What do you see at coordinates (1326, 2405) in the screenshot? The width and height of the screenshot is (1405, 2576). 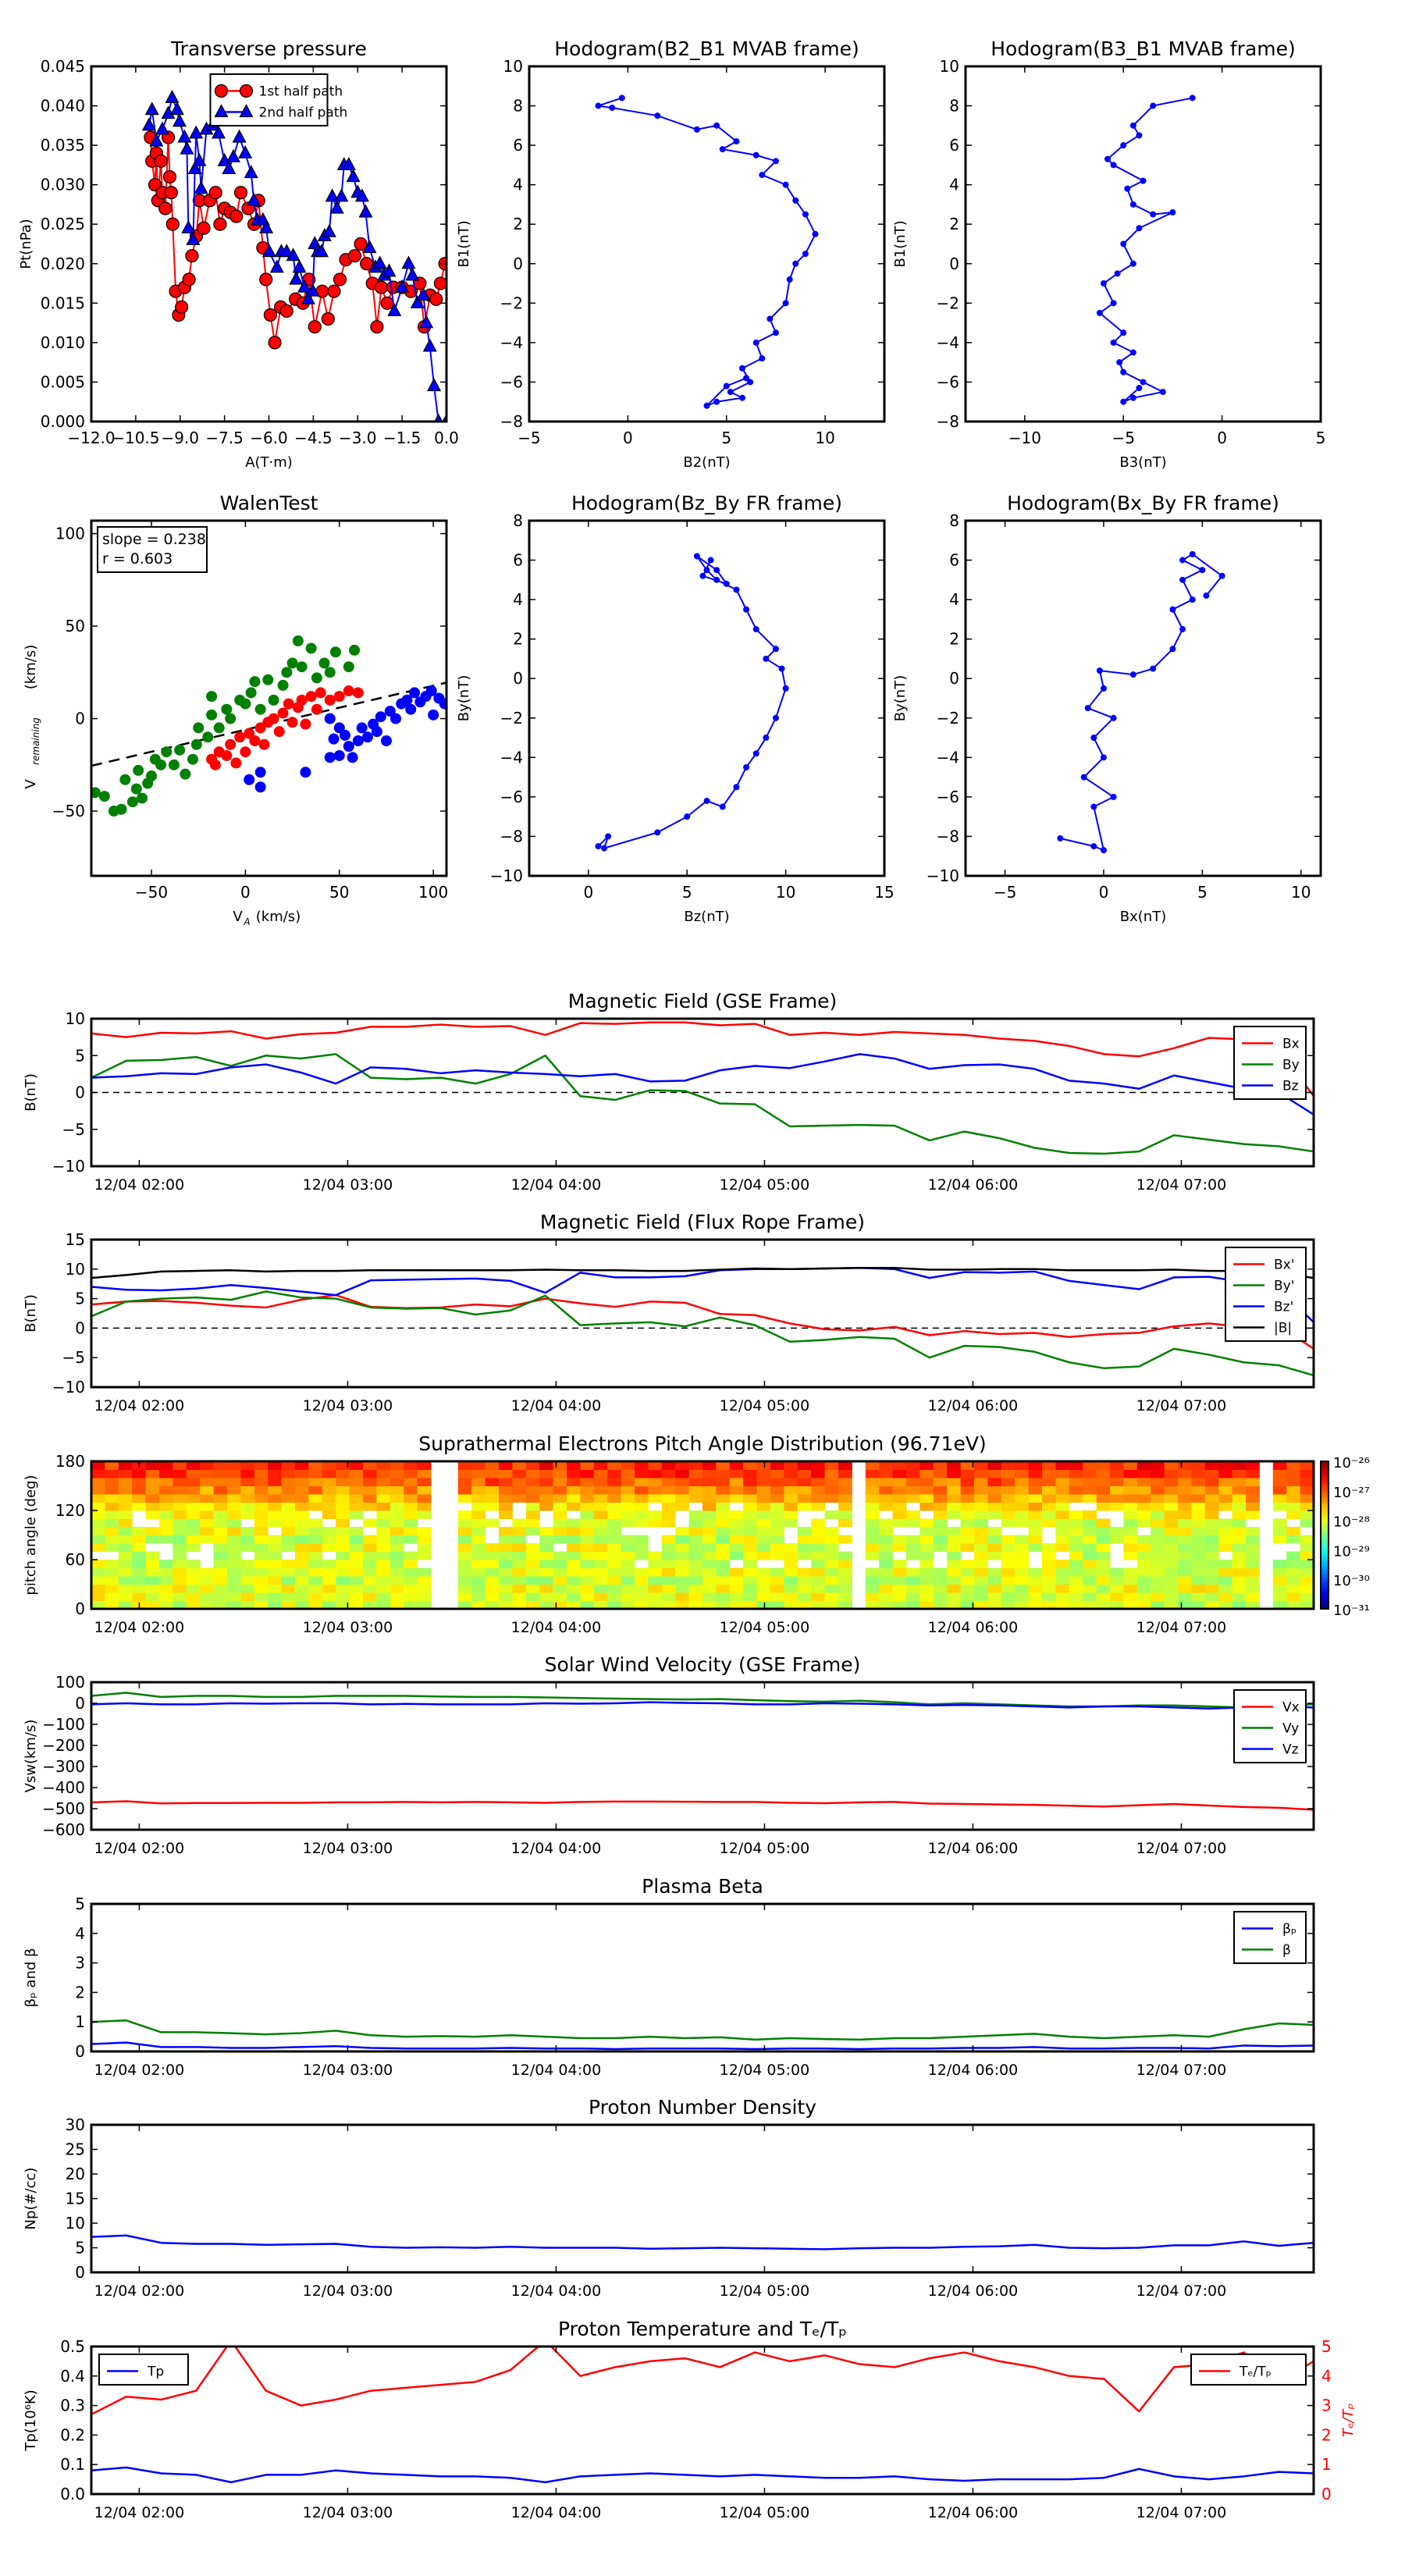 I see `y2-tick-label: 3` at bounding box center [1326, 2405].